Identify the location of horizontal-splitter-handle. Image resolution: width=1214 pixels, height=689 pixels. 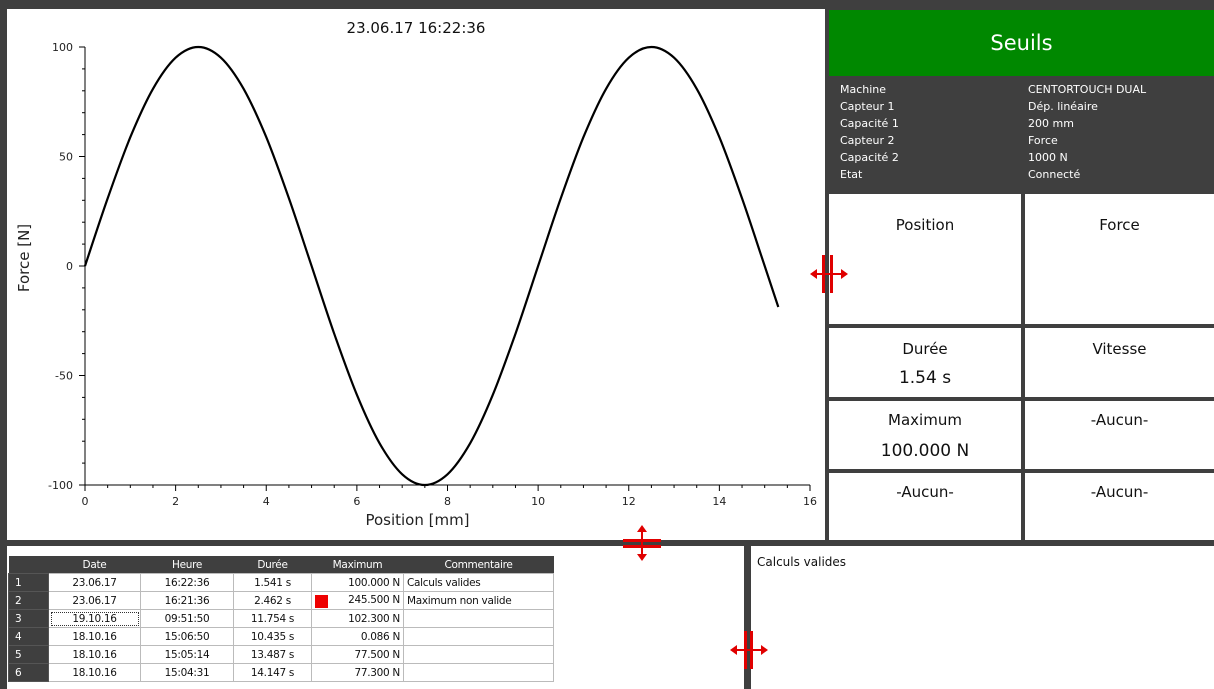
(642, 543).